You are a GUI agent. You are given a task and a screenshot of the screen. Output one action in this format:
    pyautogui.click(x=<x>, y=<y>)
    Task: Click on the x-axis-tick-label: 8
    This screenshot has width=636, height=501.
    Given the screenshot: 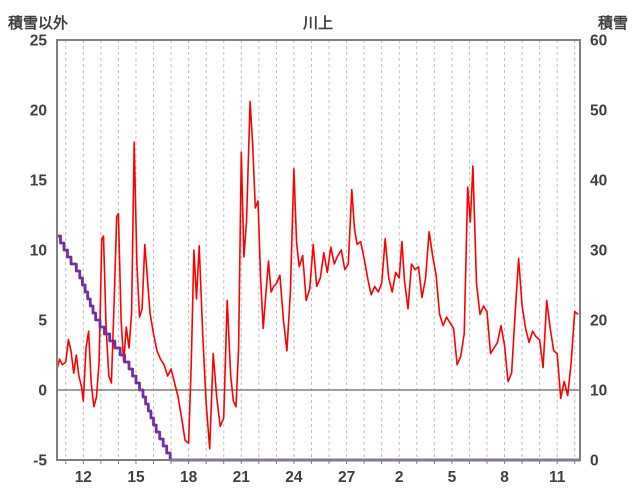 What is the action you would take?
    pyautogui.click(x=504, y=477)
    